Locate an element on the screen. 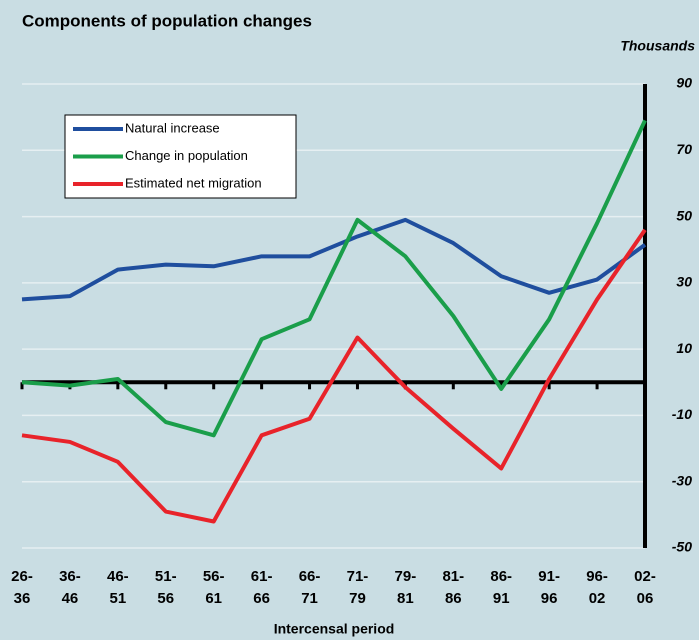 The height and width of the screenshot is (640, 699). legend-label: Natural increase is located at coordinates (172, 127).